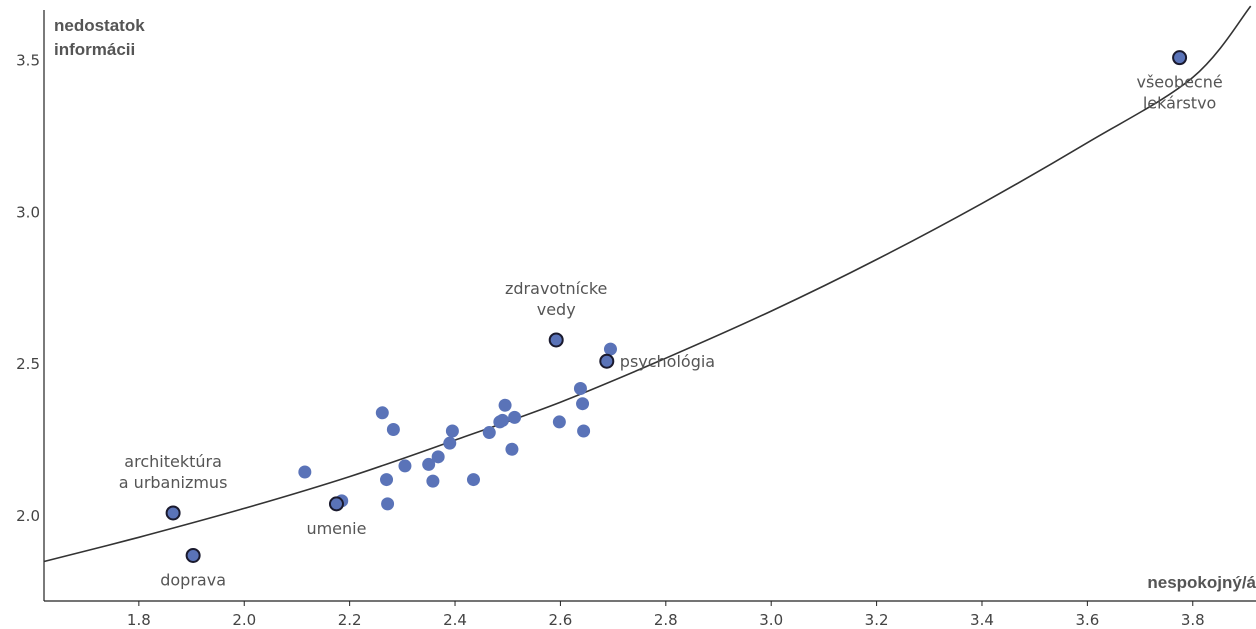 This screenshot has width=1256, height=629. I want to click on x-tick-label: 2.0, so click(244, 620).